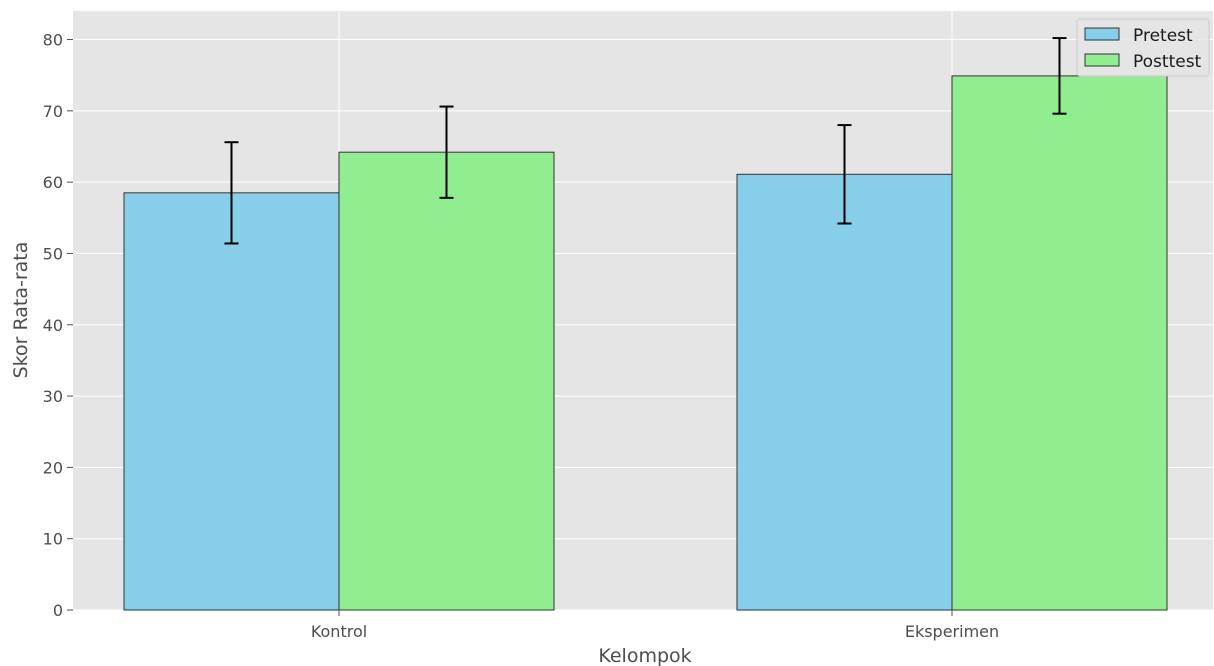 This screenshot has height=666, width=1214. Describe the element at coordinates (339, 631) in the screenshot. I see `x-tick-label: Kontrol` at that location.